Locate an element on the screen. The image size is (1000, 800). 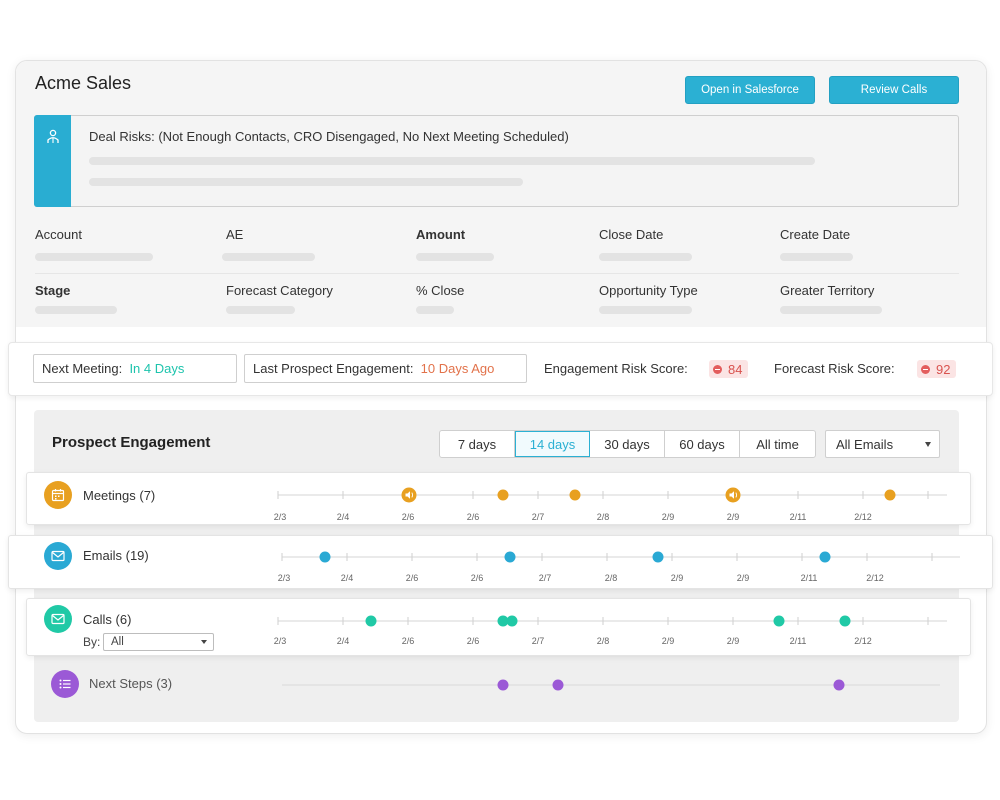
field-label-greater-territory: Greater Territory is located at coordinates (827, 290).